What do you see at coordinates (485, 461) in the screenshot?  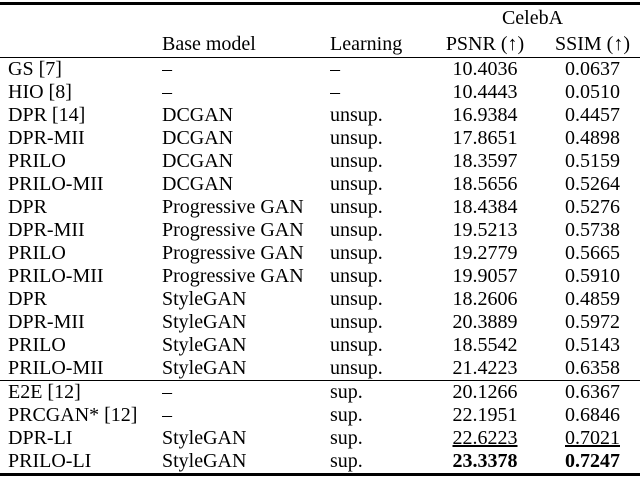 I see `psnr-cell: 23.3378` at bounding box center [485, 461].